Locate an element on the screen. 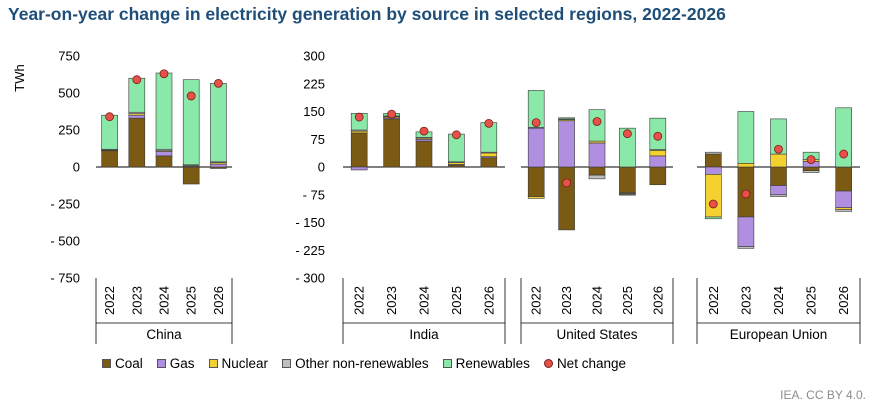 Image resolution: width=878 pixels, height=409 pixels. net-change-dot-united-states-2022 is located at coordinates (536, 122).